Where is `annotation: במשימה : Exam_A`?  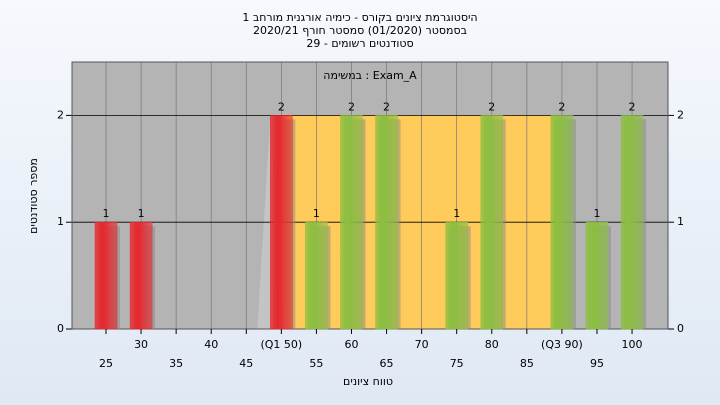
annotation: במשימה : Exam_A is located at coordinates (370, 75).